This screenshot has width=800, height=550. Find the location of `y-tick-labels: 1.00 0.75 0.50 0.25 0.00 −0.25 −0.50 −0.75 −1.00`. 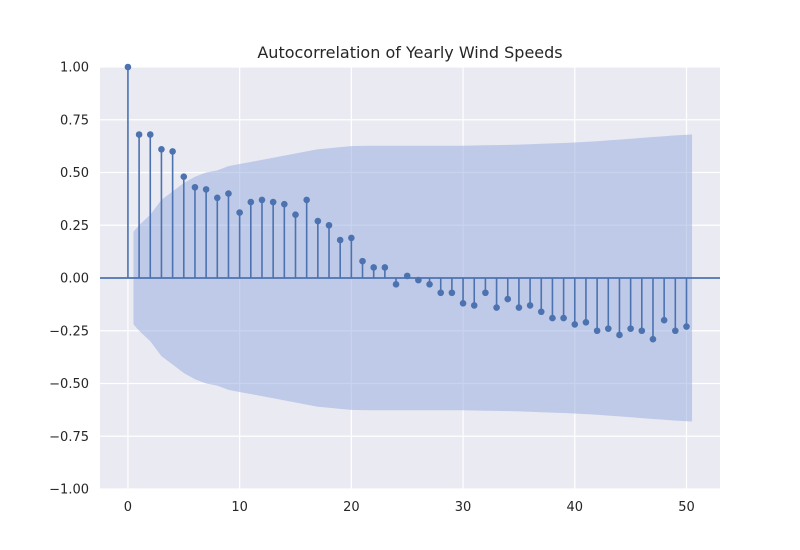

y-tick-labels: 1.00 0.75 0.50 0.25 0.00 −0.25 −0.50 −0.75 −1.00 is located at coordinates (69, 279).